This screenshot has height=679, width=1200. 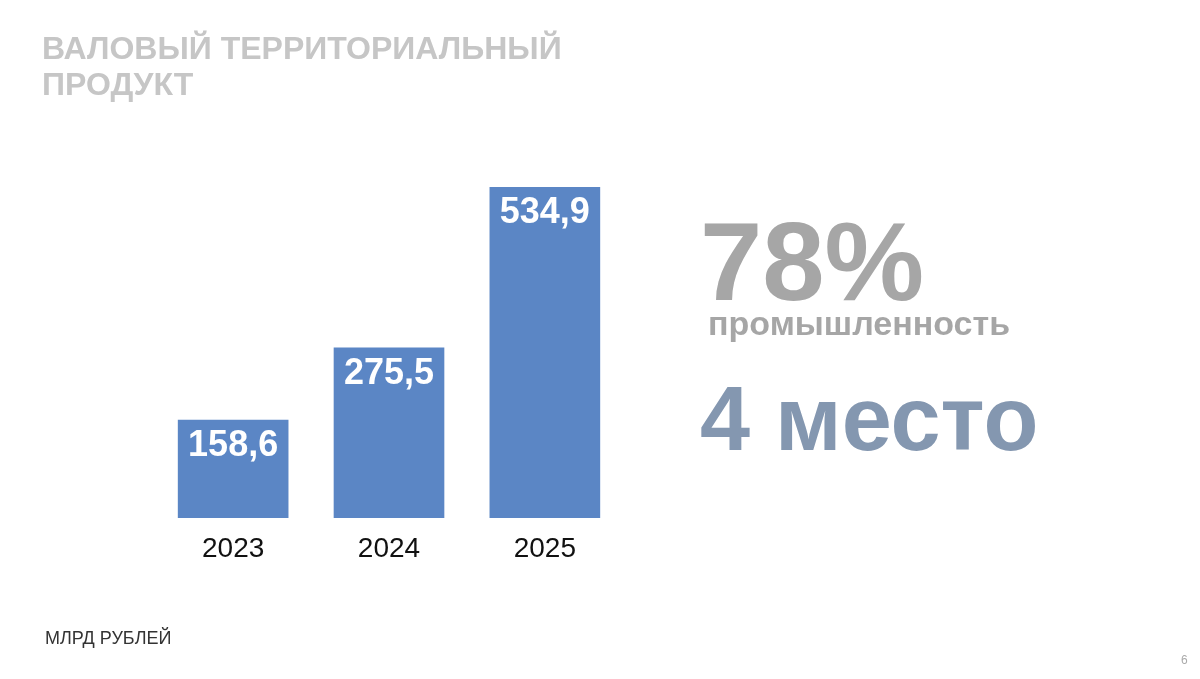 I want to click on x-tick-label: 2023, so click(x=233, y=547).